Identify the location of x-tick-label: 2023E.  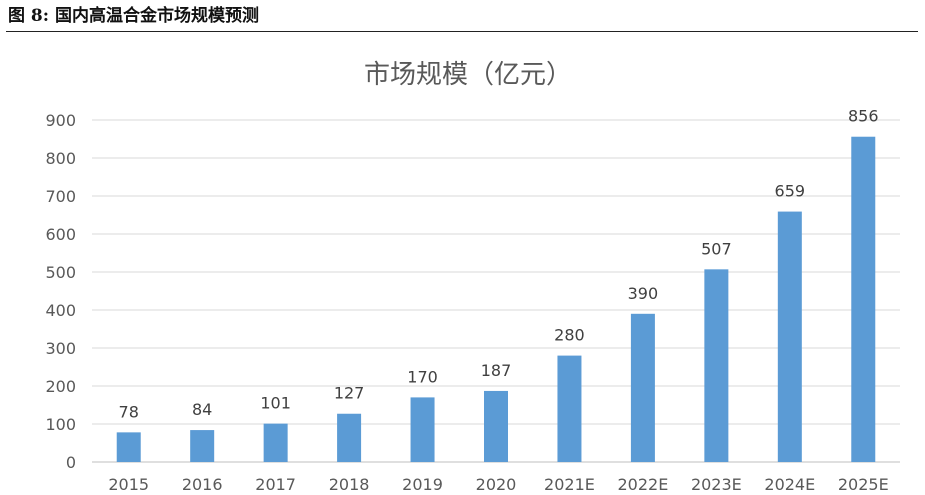
(716, 484).